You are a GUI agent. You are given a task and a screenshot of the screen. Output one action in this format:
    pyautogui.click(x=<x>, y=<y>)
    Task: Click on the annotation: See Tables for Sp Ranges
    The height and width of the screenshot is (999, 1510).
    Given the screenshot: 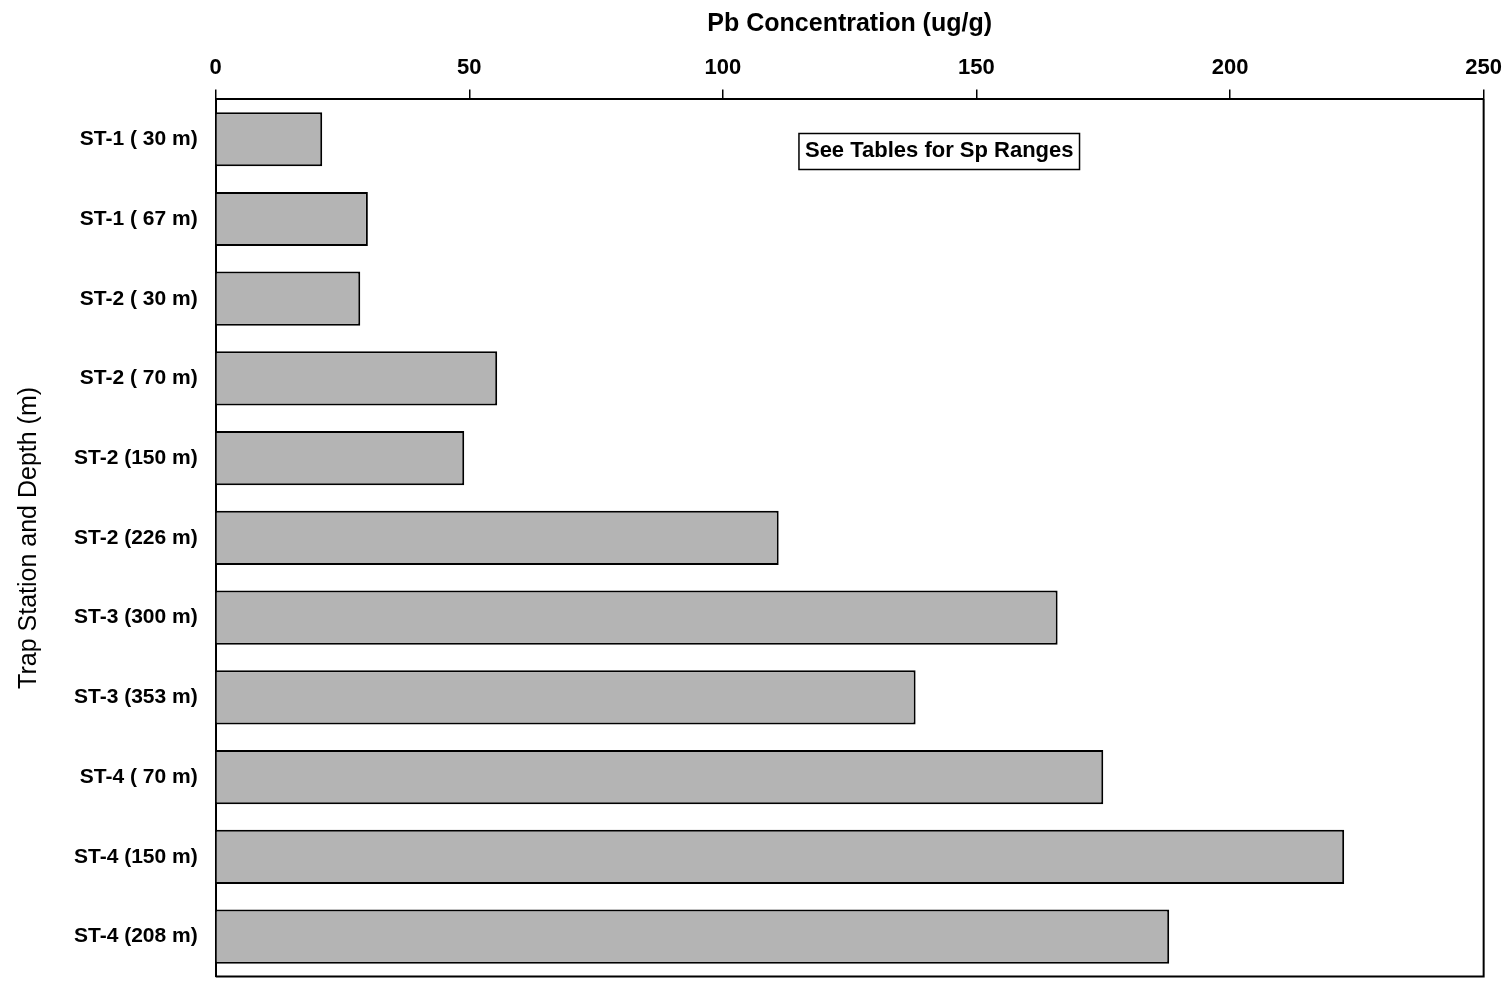 What is the action you would take?
    pyautogui.click(x=939, y=150)
    